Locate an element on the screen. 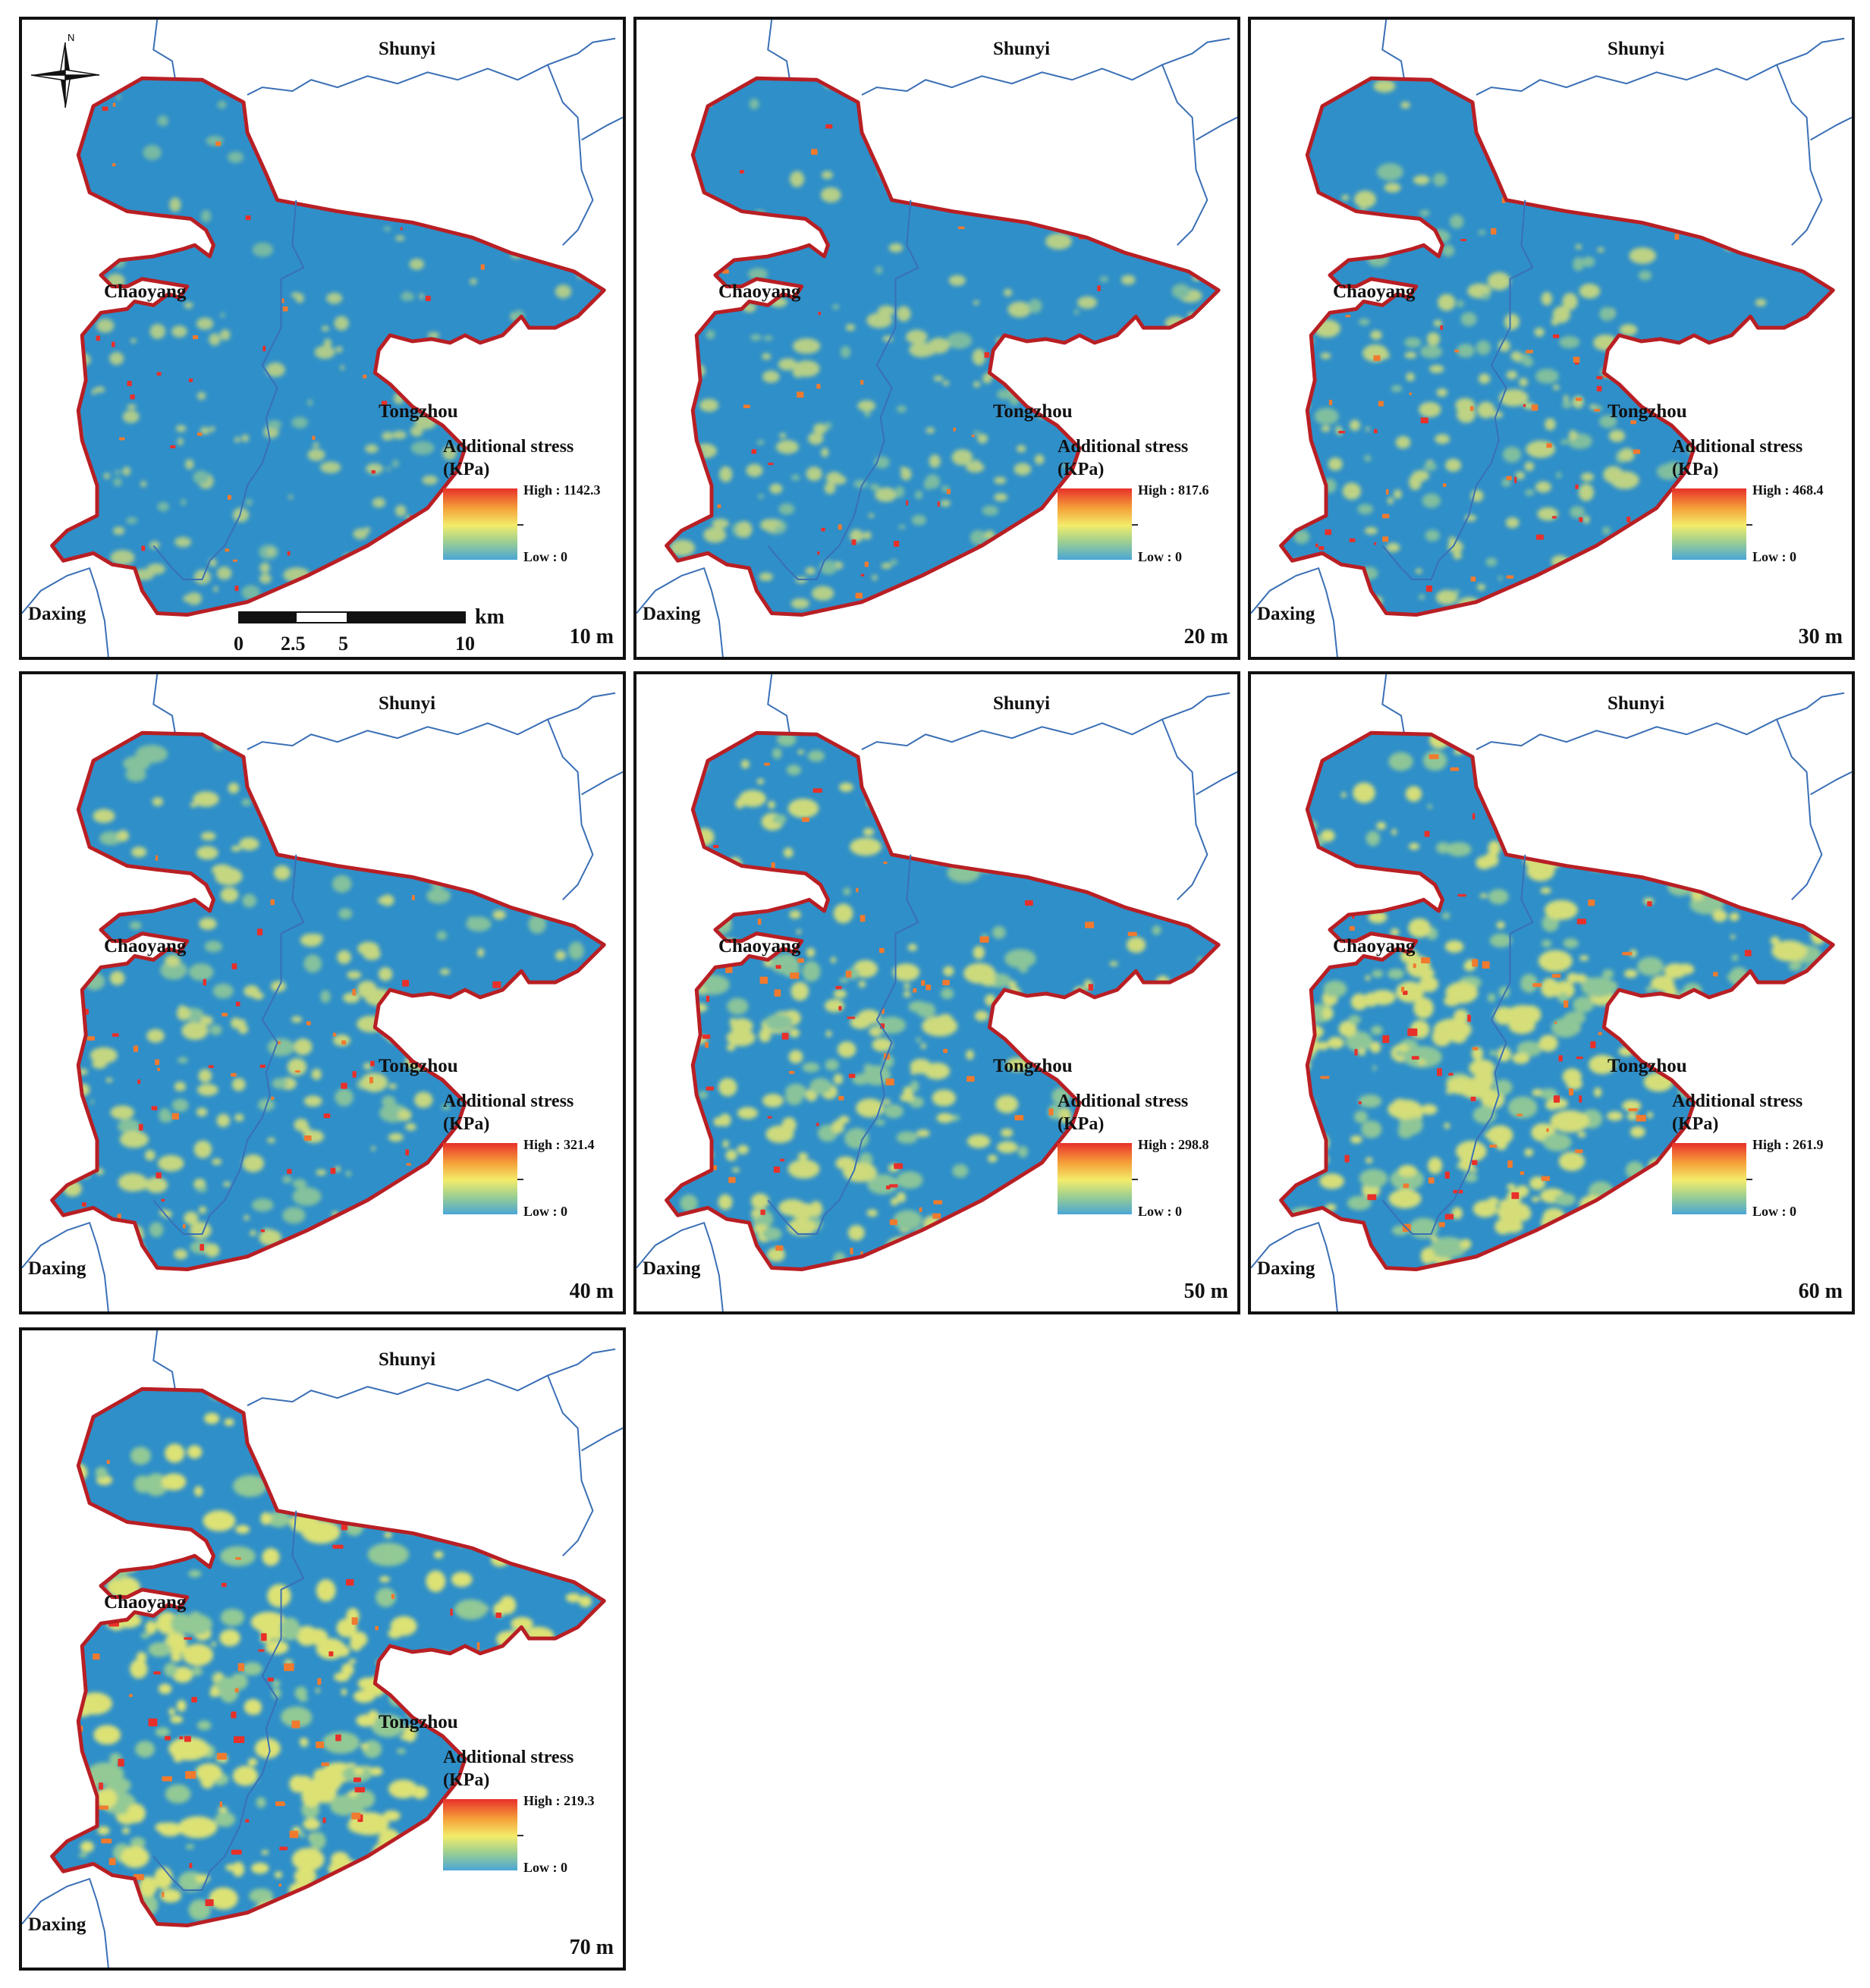 Image resolution: width=1870 pixels, height=1988 pixels. depth-label: 30 m is located at coordinates (1820, 637).